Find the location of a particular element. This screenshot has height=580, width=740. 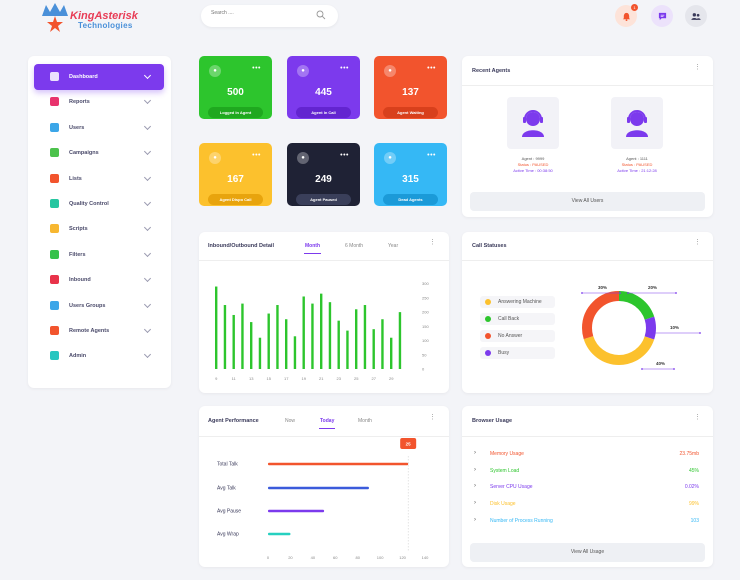

usage-row: › Memory Usage 23.75mb is located at coordinates (586, 454).